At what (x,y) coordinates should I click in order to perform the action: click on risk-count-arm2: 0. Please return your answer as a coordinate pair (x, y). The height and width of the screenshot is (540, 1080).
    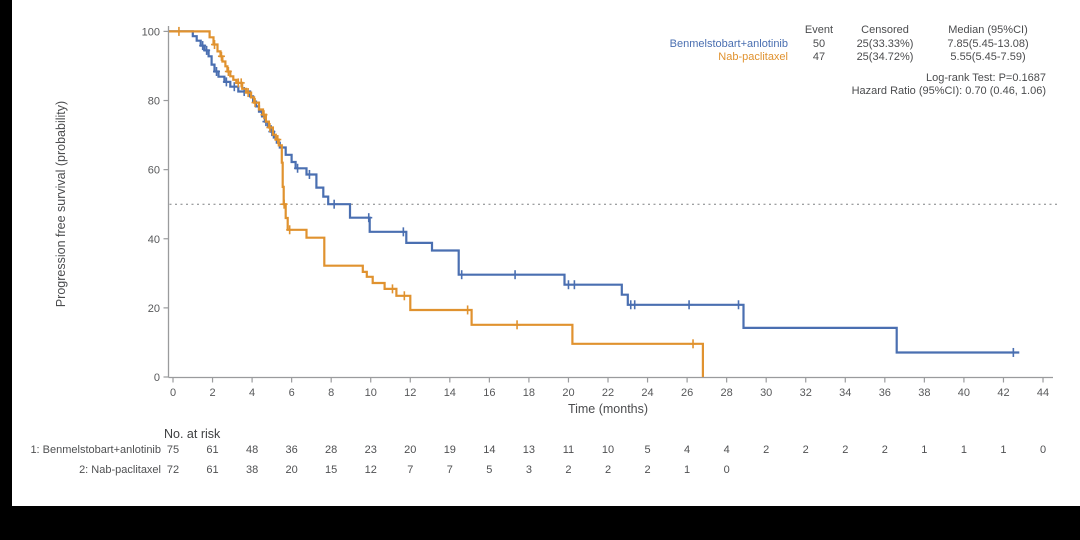
    Looking at the image, I should click on (727, 470).